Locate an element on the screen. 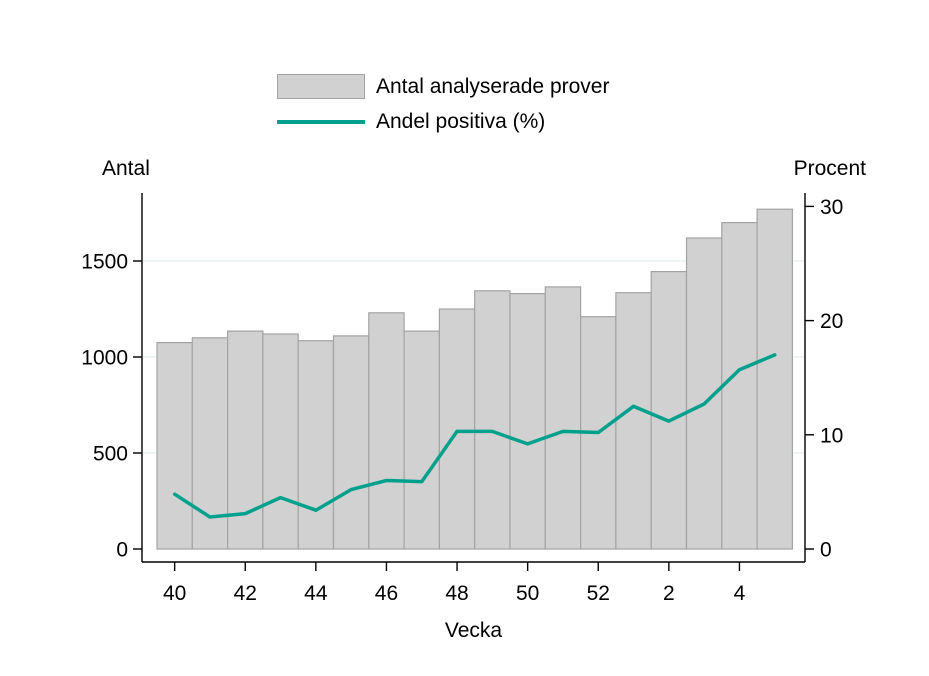  x-tick-label: 42 is located at coordinates (245, 593).